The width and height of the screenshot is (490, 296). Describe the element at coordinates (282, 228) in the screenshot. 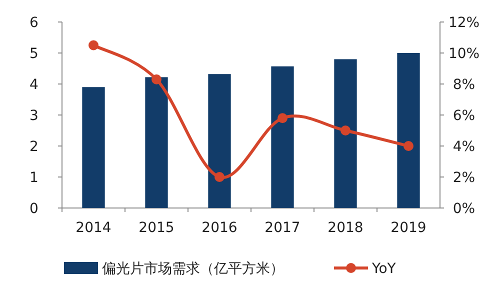

I see `x-tick-label: 2017` at that location.